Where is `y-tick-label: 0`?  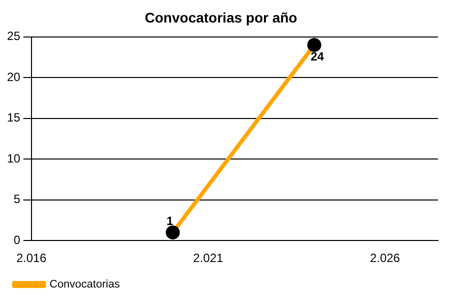 y-tick-label: 0 is located at coordinates (17, 239).